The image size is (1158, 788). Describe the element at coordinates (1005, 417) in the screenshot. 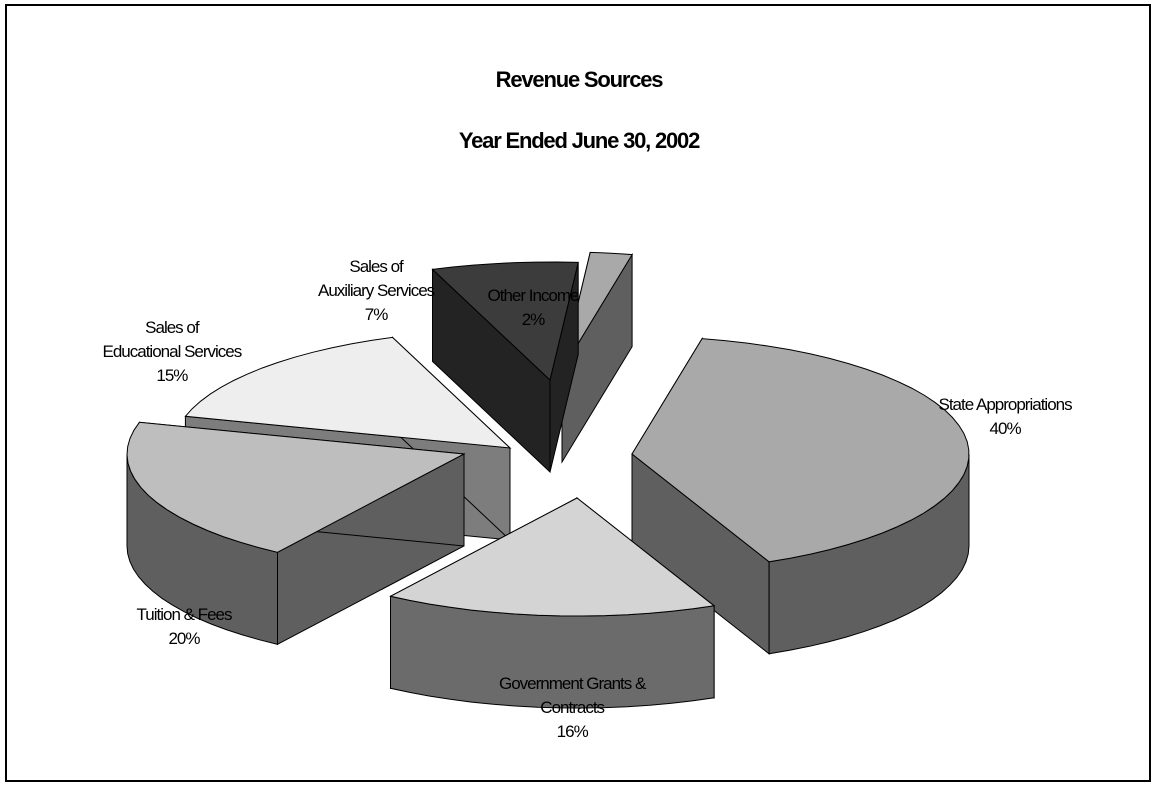

I see `slice-label: State Appropriations 40%` at that location.